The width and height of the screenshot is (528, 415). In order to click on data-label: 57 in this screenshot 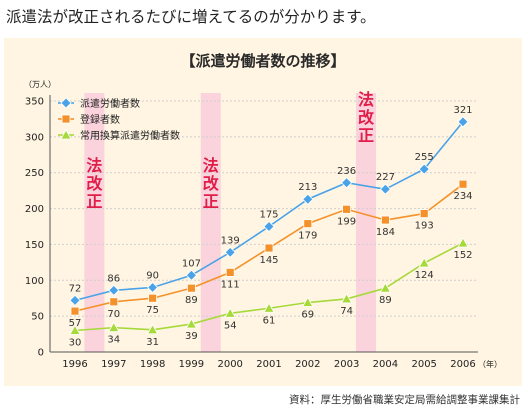, I will do `click(75, 323)`.